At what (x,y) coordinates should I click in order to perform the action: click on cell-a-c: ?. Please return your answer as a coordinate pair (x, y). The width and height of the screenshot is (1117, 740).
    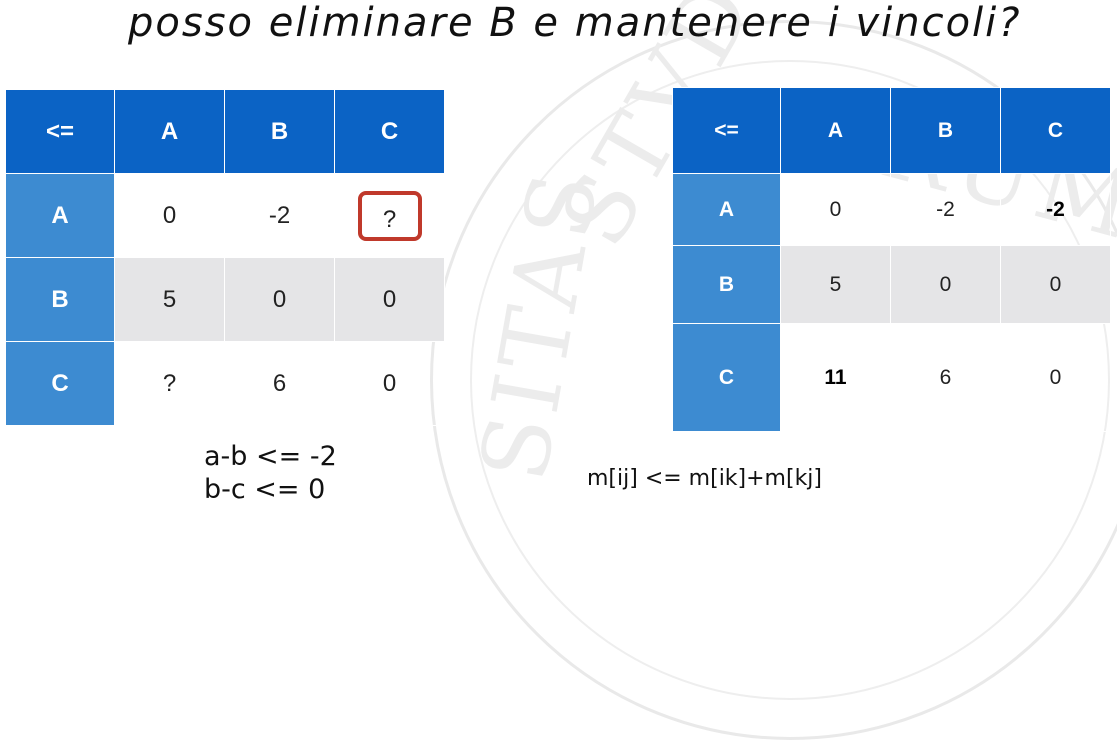
    Looking at the image, I should click on (389, 215).